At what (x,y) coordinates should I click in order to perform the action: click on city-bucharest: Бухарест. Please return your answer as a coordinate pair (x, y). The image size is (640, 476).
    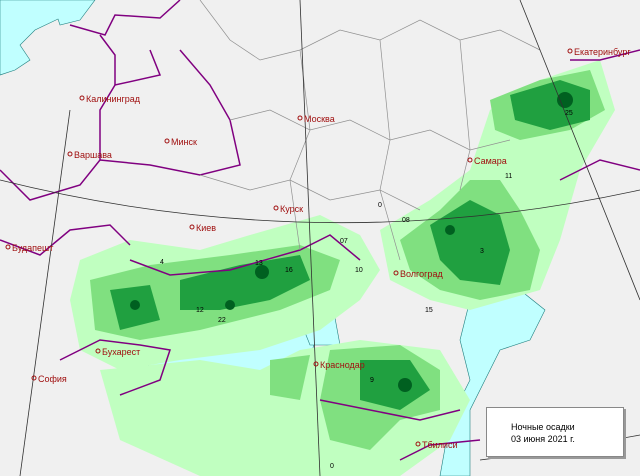
    Looking at the image, I should click on (117, 352).